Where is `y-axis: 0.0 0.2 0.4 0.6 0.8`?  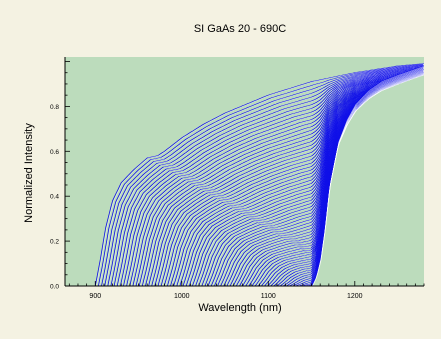
y-axis: 0.0 0.2 0.4 0.6 0.8 is located at coordinates (60, 174).